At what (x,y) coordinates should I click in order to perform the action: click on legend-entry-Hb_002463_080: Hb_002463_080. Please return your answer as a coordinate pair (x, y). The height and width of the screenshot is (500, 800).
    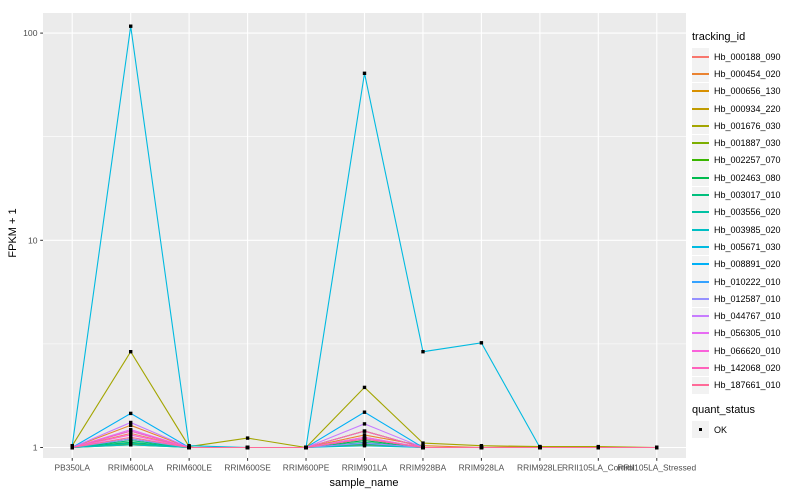
    Looking at the image, I should click on (745, 178).